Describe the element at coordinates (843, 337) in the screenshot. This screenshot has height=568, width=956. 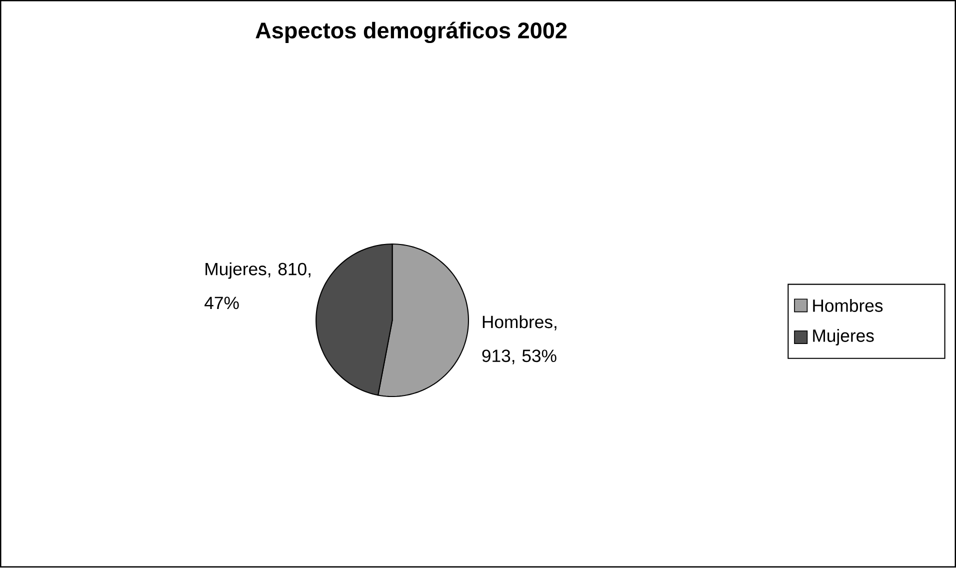
I see `legend-label: Mujeres` at that location.